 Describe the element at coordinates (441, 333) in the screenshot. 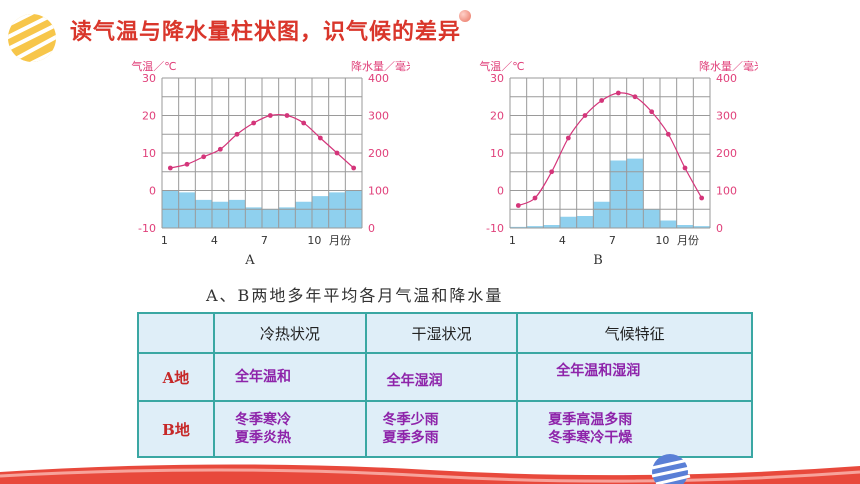

I see `header-dry-wet: 干湿状况` at that location.